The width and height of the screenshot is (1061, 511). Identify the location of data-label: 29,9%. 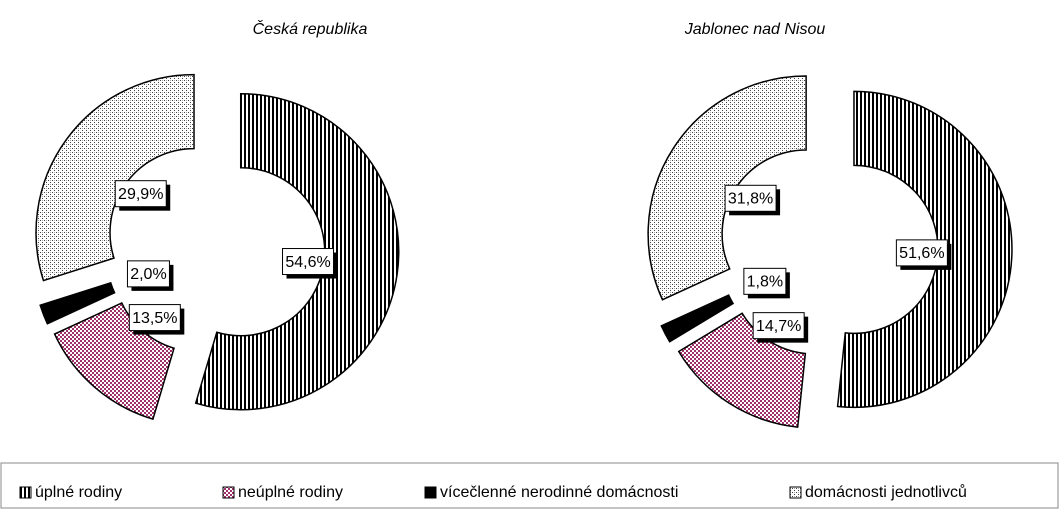
(140, 194).